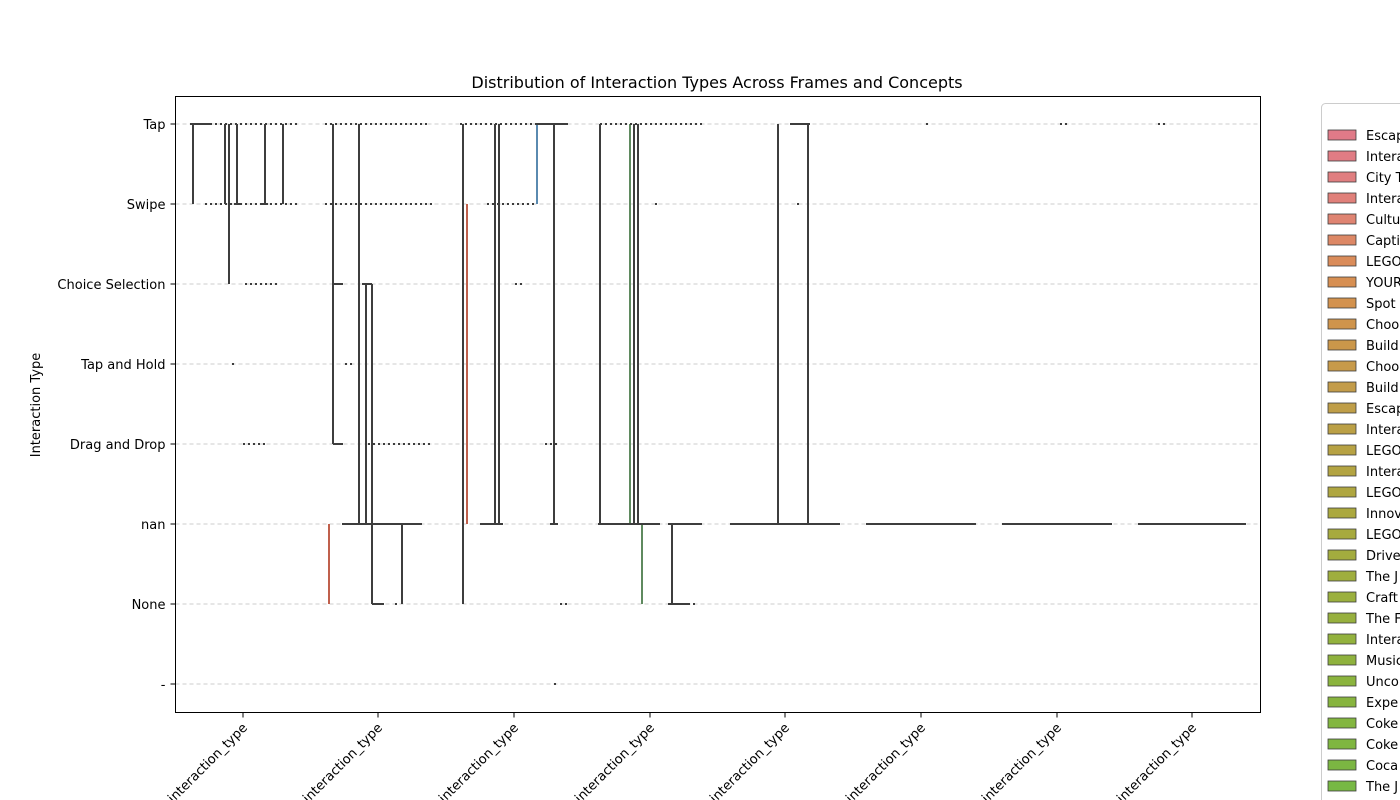 Image resolution: width=1400 pixels, height=800 pixels. What do you see at coordinates (1382, 619) in the screenshot?
I see `legend-label: The F` at bounding box center [1382, 619].